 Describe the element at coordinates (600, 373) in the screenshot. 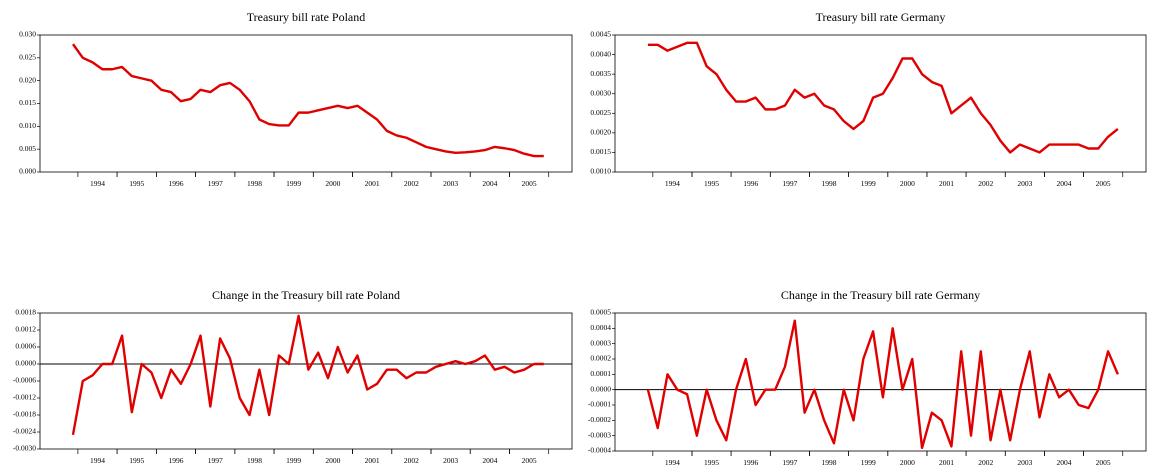

I see `y-tick-label: 0.0001` at that location.